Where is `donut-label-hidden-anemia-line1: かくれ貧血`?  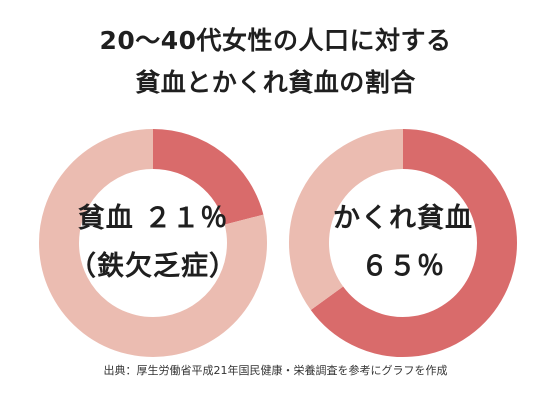 donut-label-hidden-anemia-line1: かくれ貧血 is located at coordinates (403, 218).